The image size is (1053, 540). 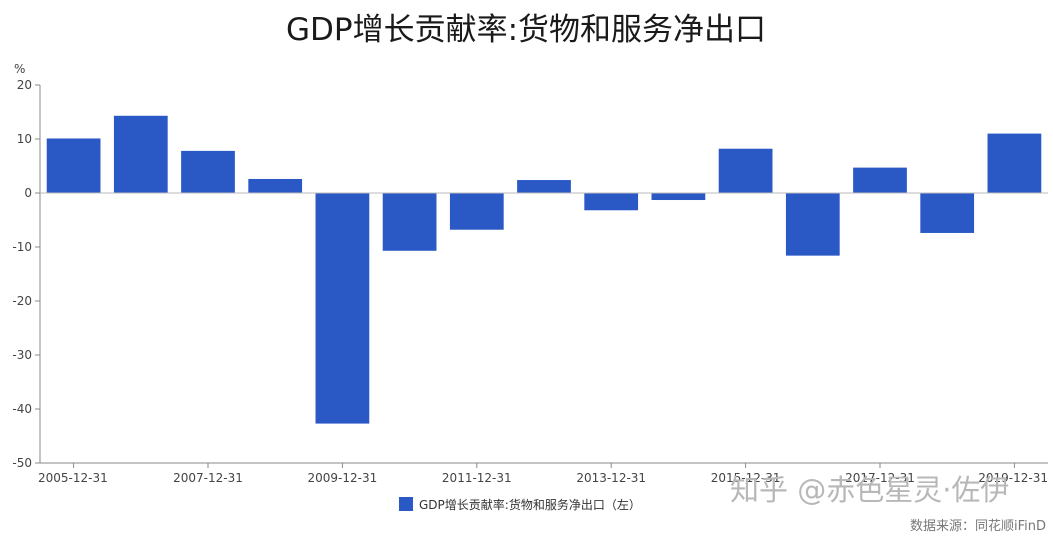 I want to click on x-tick-label: 2013-12-31, so click(x=611, y=478).